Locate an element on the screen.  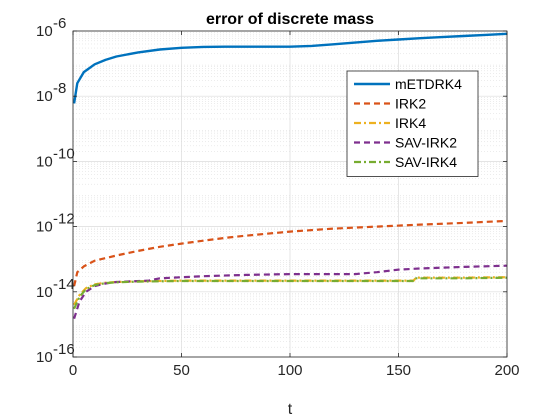
x-tick-label: 0 is located at coordinates (73, 370).